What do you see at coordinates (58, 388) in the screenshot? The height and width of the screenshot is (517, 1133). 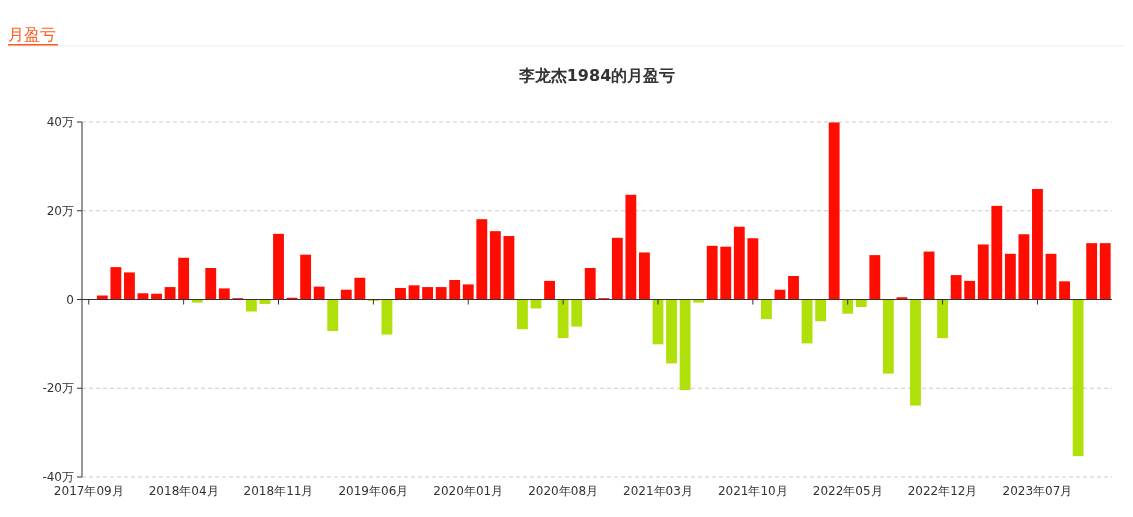 I see `y-tick-label: -20万` at bounding box center [58, 388].